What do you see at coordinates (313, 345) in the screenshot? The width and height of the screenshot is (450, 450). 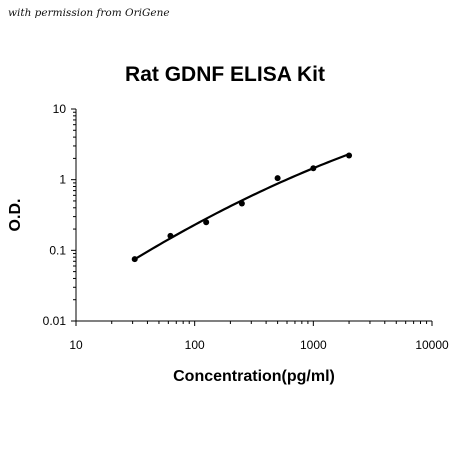 I see `x-tick-label: 1000` at bounding box center [313, 345].